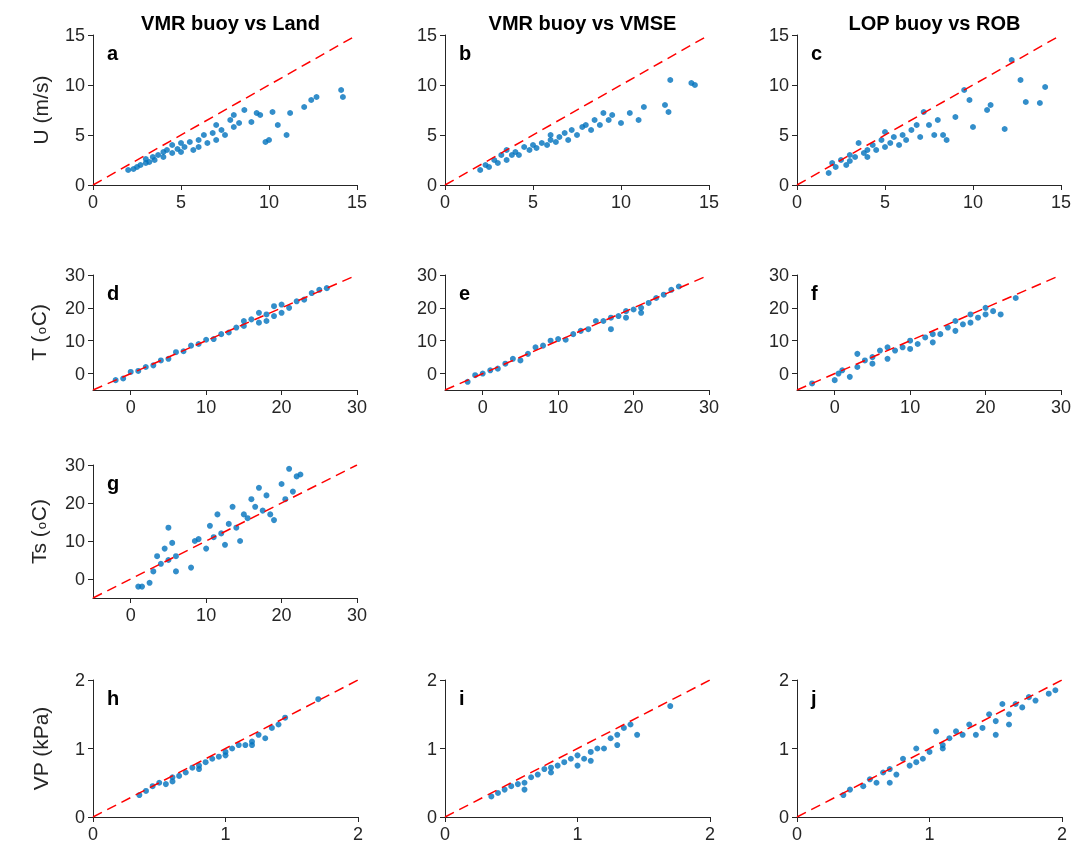 The height and width of the screenshot is (846, 1079). Describe the element at coordinates (582, 23) in the screenshot. I see `chart-title: VMR buoy vs VMSE` at that location.